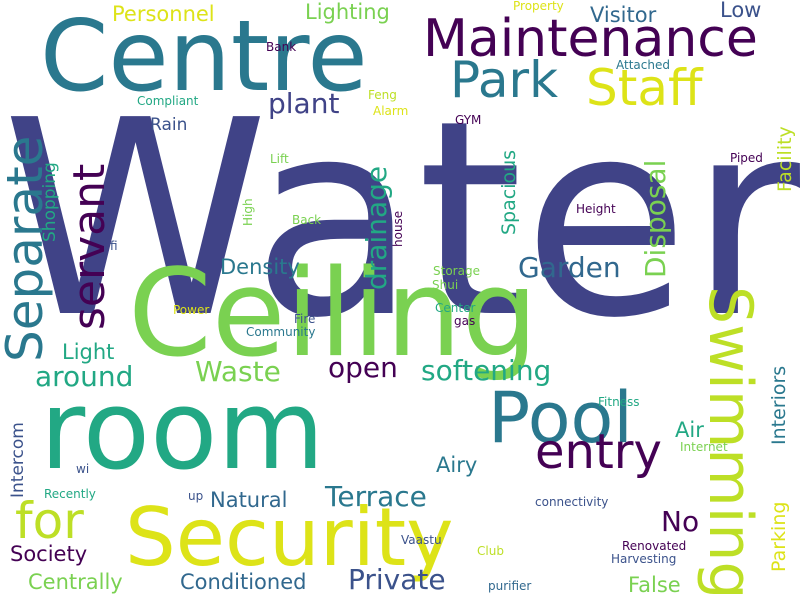 This screenshot has width=800, height=600. What do you see at coordinates (596, 209) in the screenshot?
I see `word: Height` at bounding box center [596, 209].